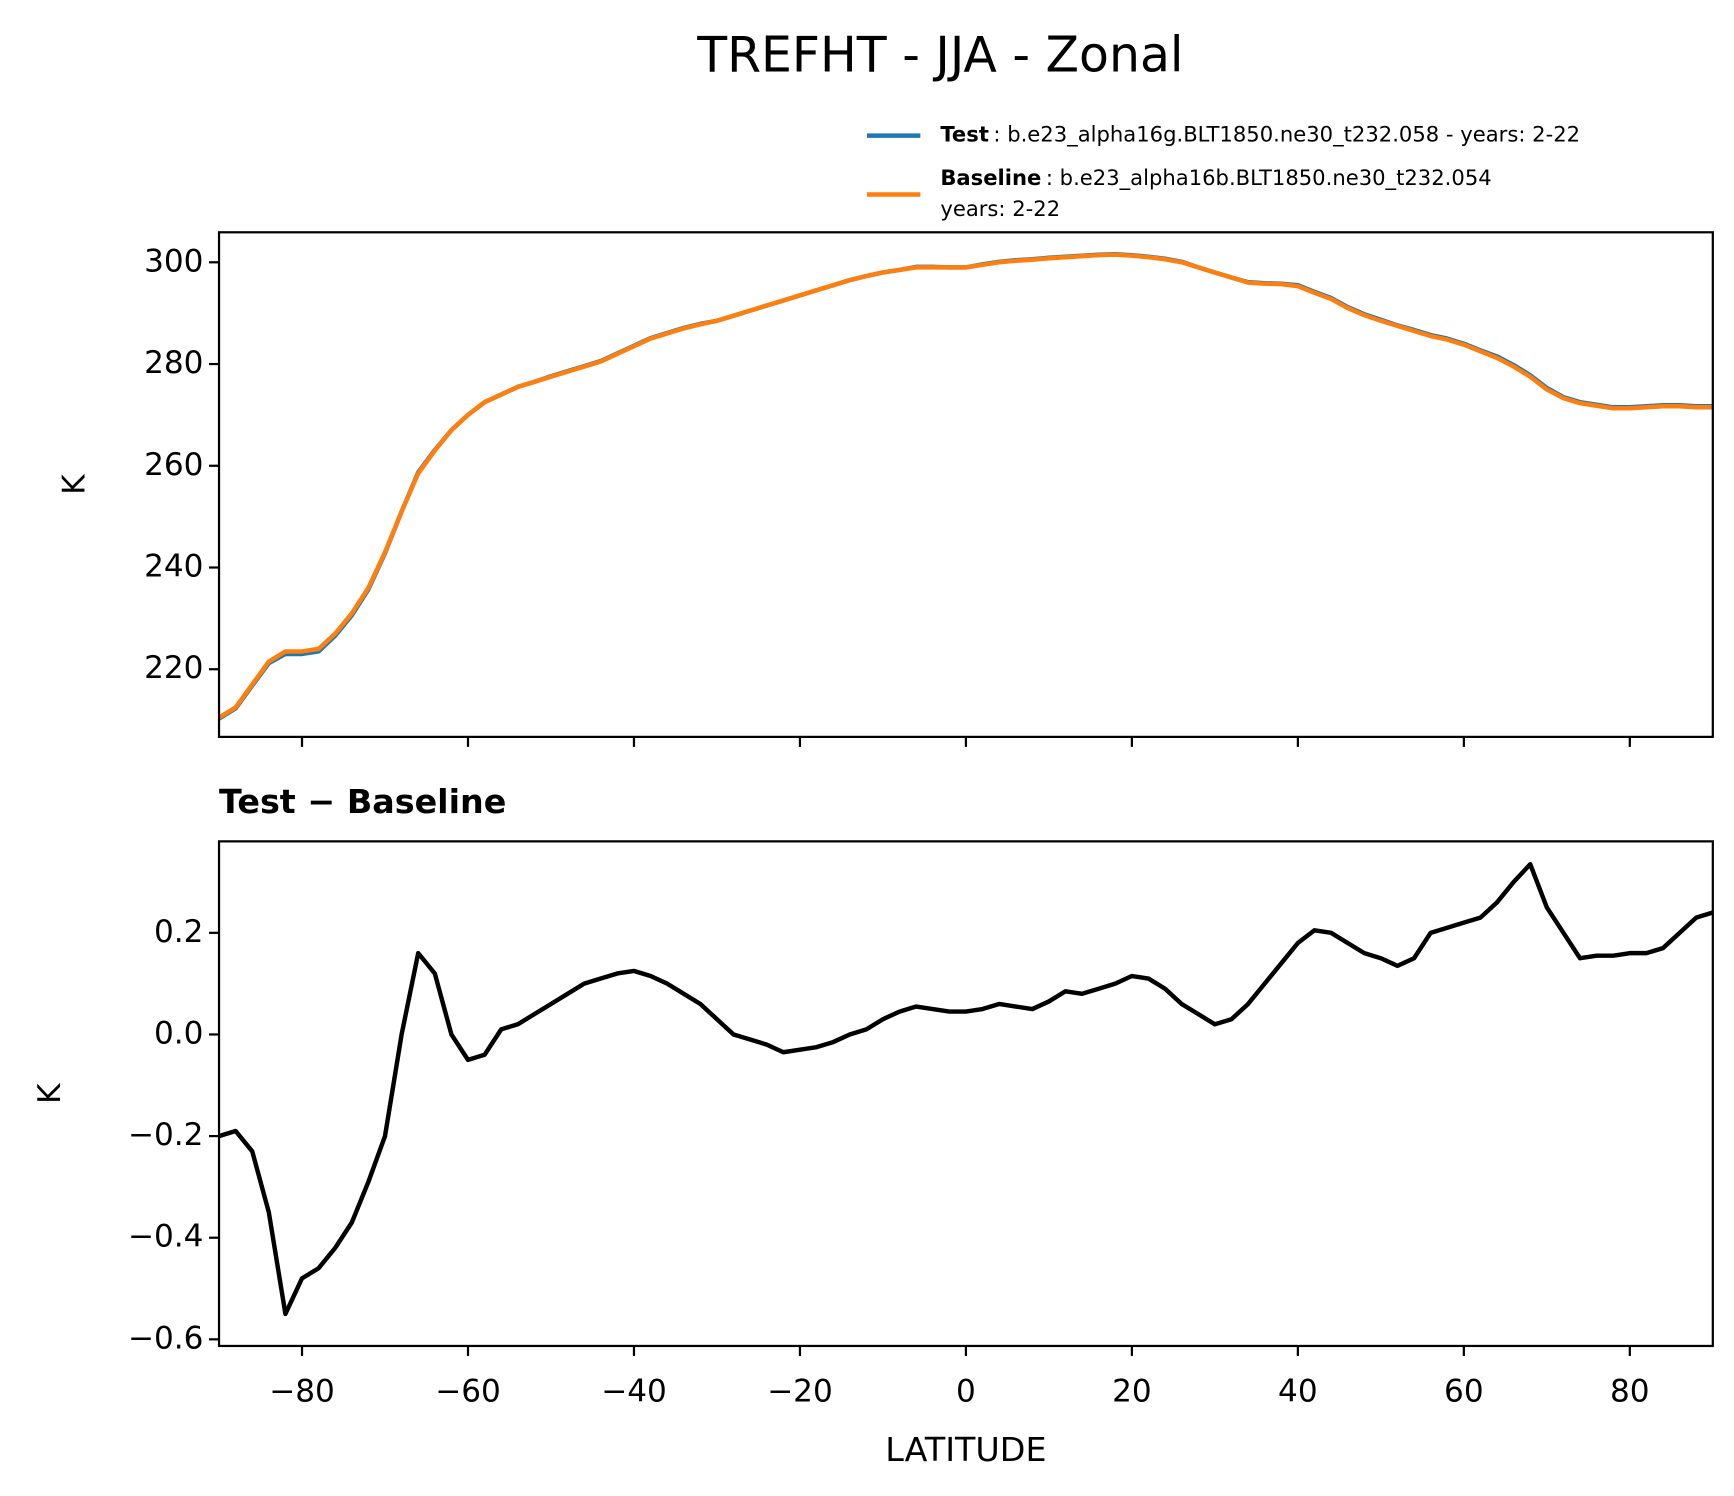 The width and height of the screenshot is (1734, 1496). I want to click on x-tick-label: 40, so click(1298, 1392).